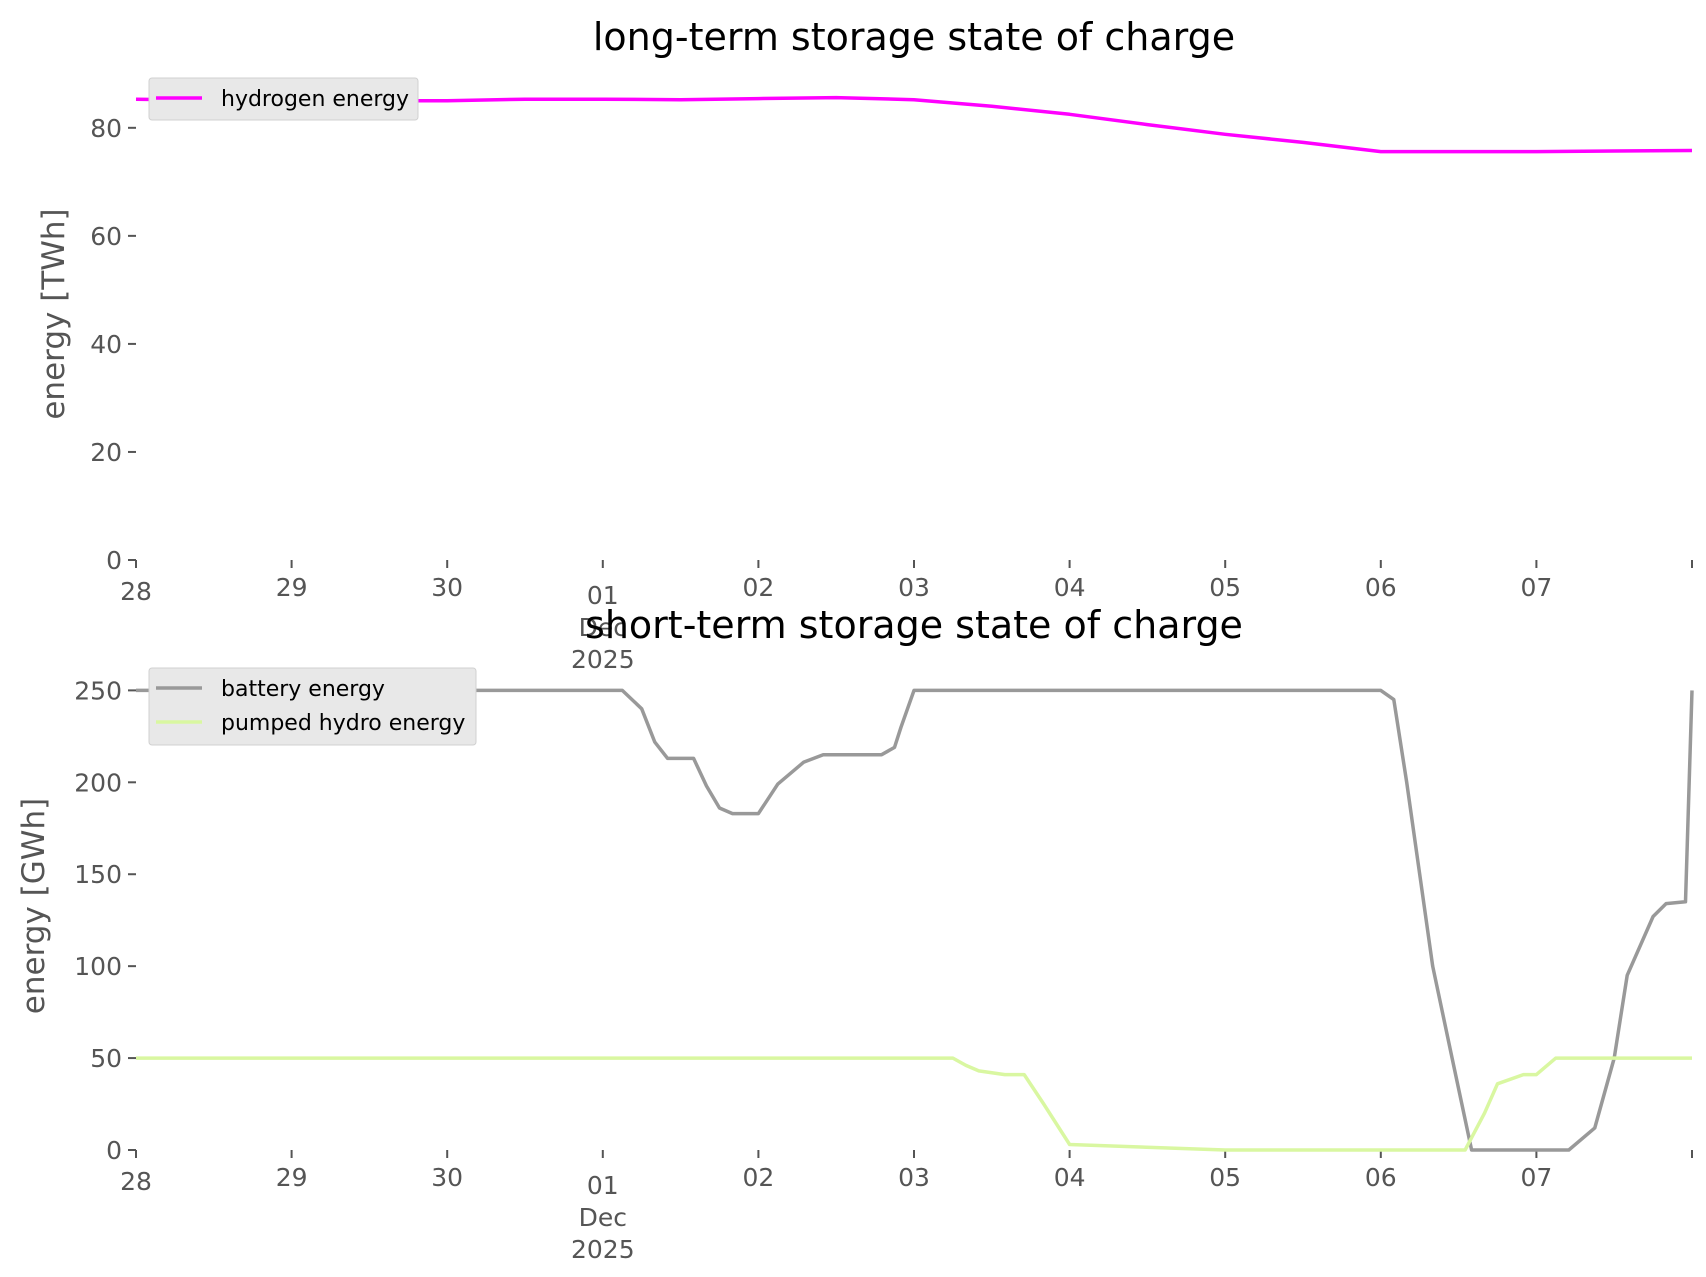  What do you see at coordinates (54, 313) in the screenshot?
I see `y-axis-label: energy [TWh]` at bounding box center [54, 313].